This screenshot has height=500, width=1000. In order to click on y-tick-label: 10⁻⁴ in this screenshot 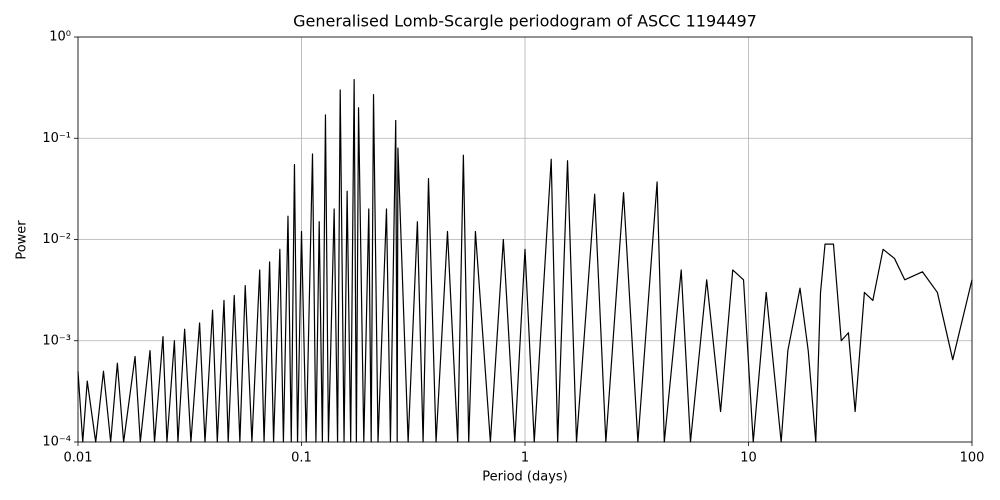, I will do `click(56, 442)`.